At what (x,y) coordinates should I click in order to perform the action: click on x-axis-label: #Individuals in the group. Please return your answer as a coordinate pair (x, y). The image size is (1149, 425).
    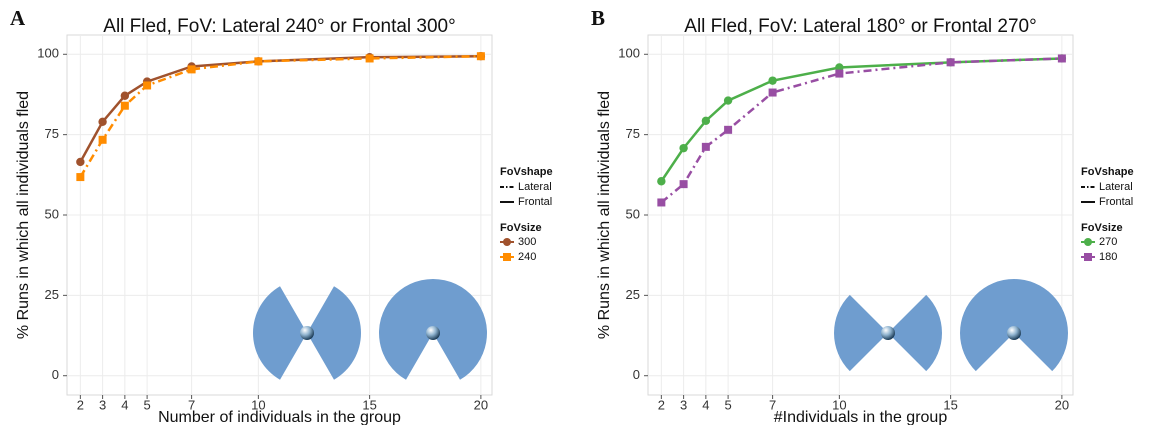
    Looking at the image, I should click on (861, 417).